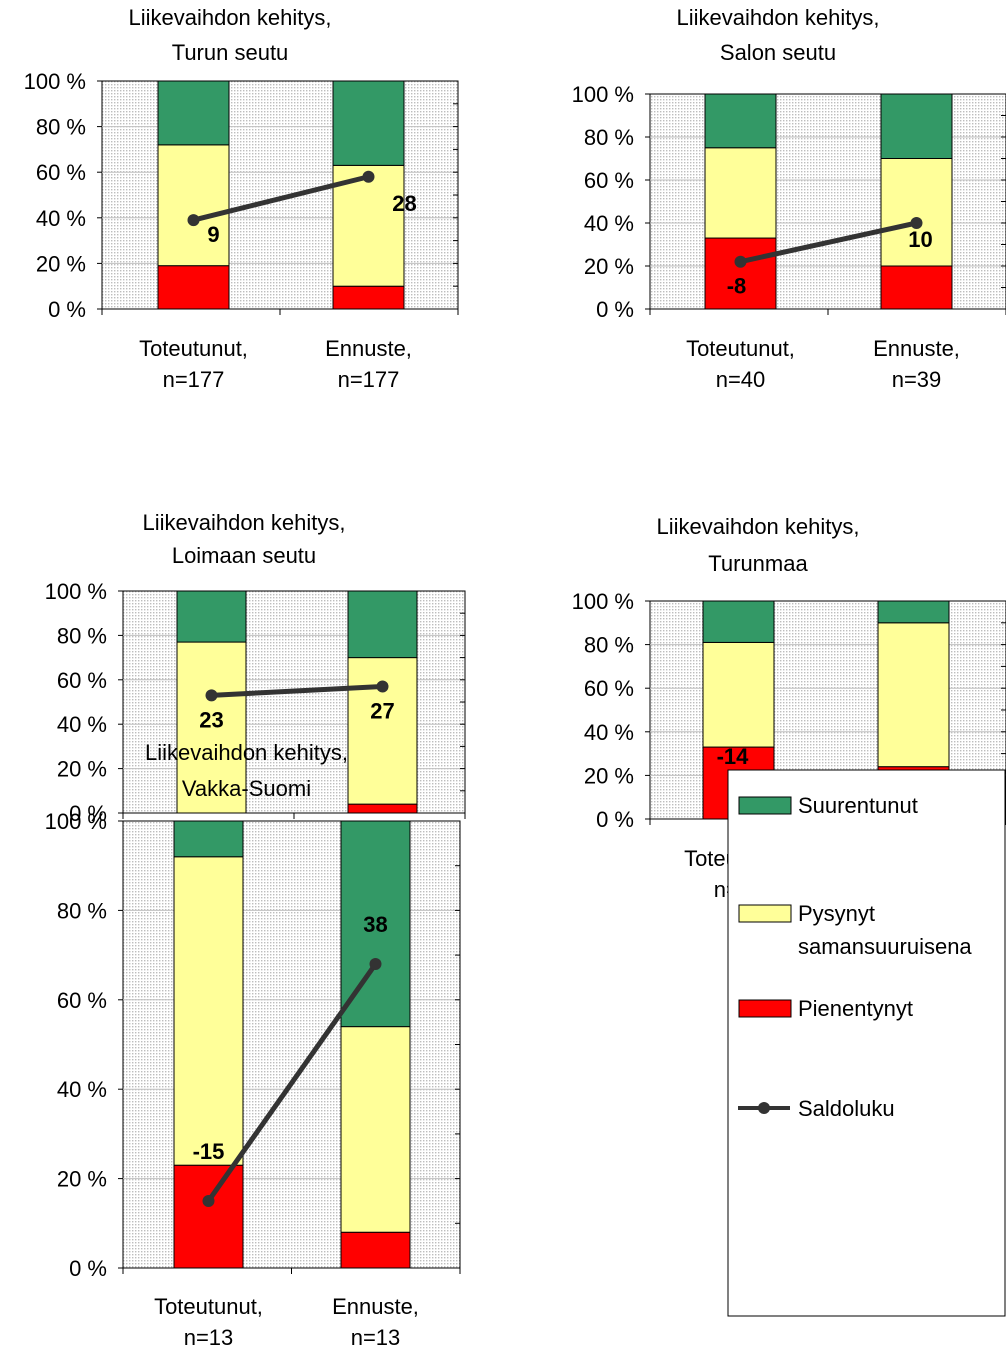 Image resolution: width=1006 pixels, height=1357 pixels. What do you see at coordinates (885, 946) in the screenshot?
I see `legend-label: samansuuruisena` at bounding box center [885, 946].